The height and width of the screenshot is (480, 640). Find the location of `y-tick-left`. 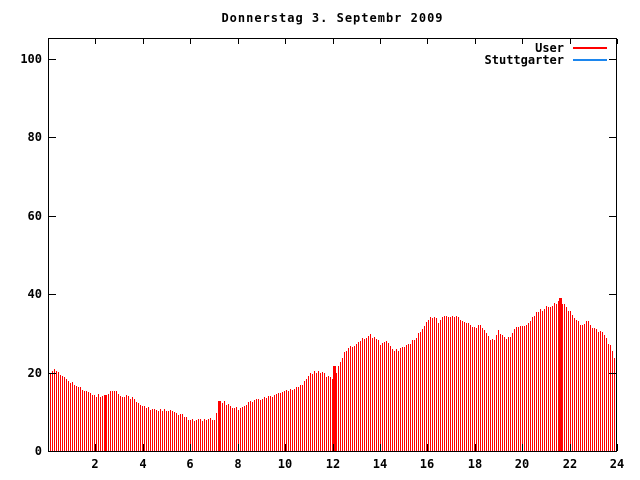

y-tick-left is located at coordinates (52, 216).